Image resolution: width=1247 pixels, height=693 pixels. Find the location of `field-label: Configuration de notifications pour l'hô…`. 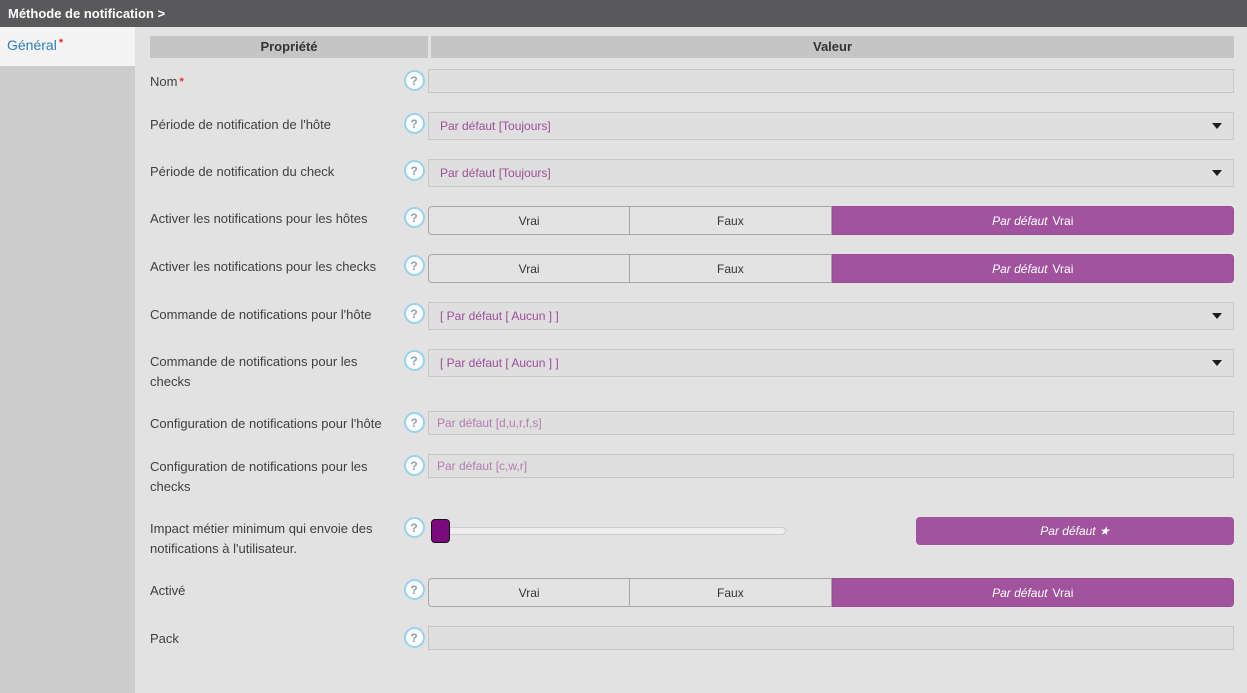

field-label: Configuration de notifications pour l'hô… is located at coordinates (275, 422).